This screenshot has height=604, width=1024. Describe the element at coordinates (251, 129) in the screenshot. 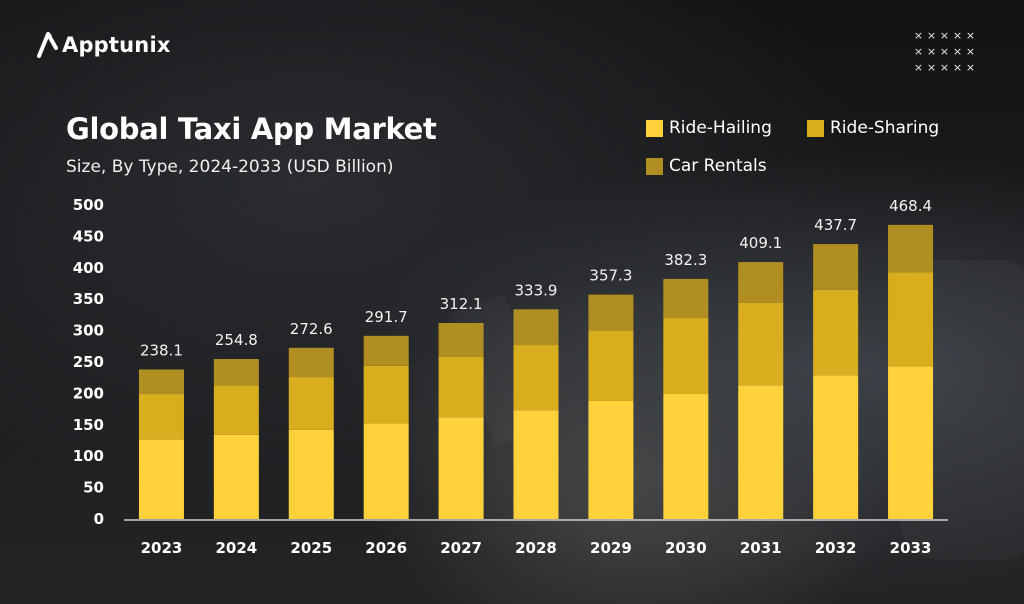

I see `chart-title: Global Taxi App Market` at that location.